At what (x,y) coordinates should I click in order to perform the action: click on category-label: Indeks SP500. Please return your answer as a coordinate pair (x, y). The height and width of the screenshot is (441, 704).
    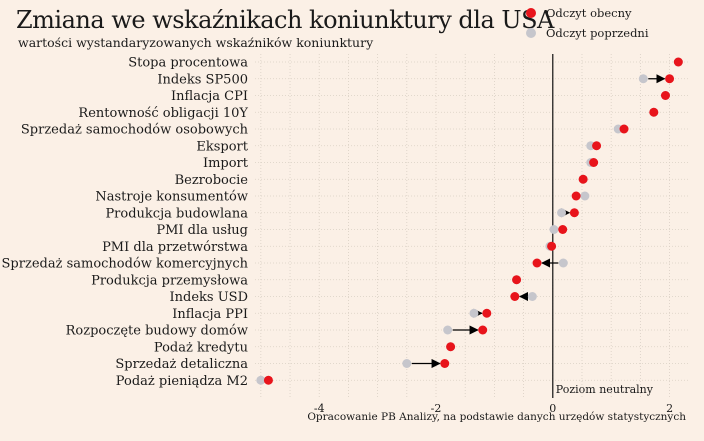
    Looking at the image, I should click on (202, 79).